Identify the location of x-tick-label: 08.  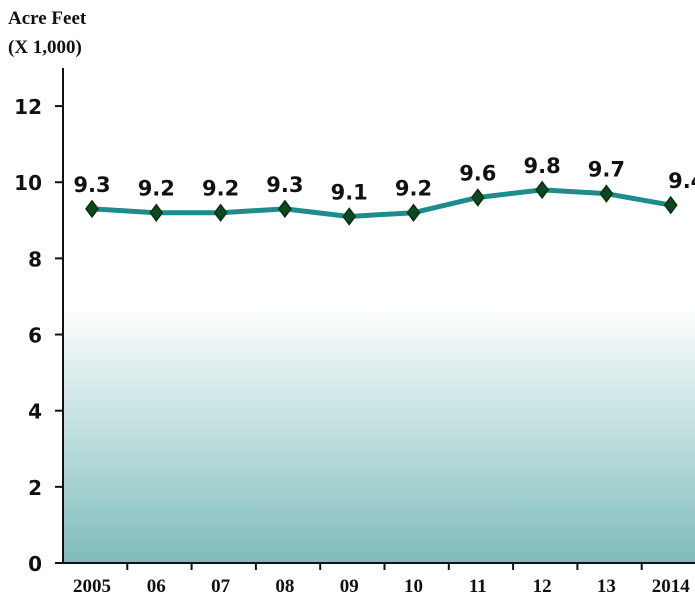
(284, 586).